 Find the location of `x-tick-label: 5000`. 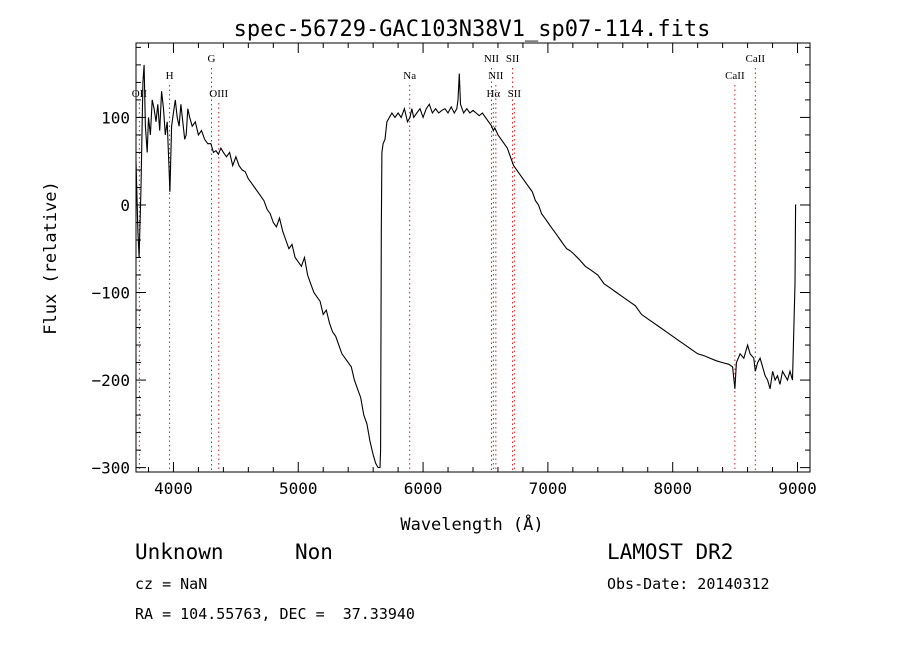

x-tick-label: 5000 is located at coordinates (298, 488).